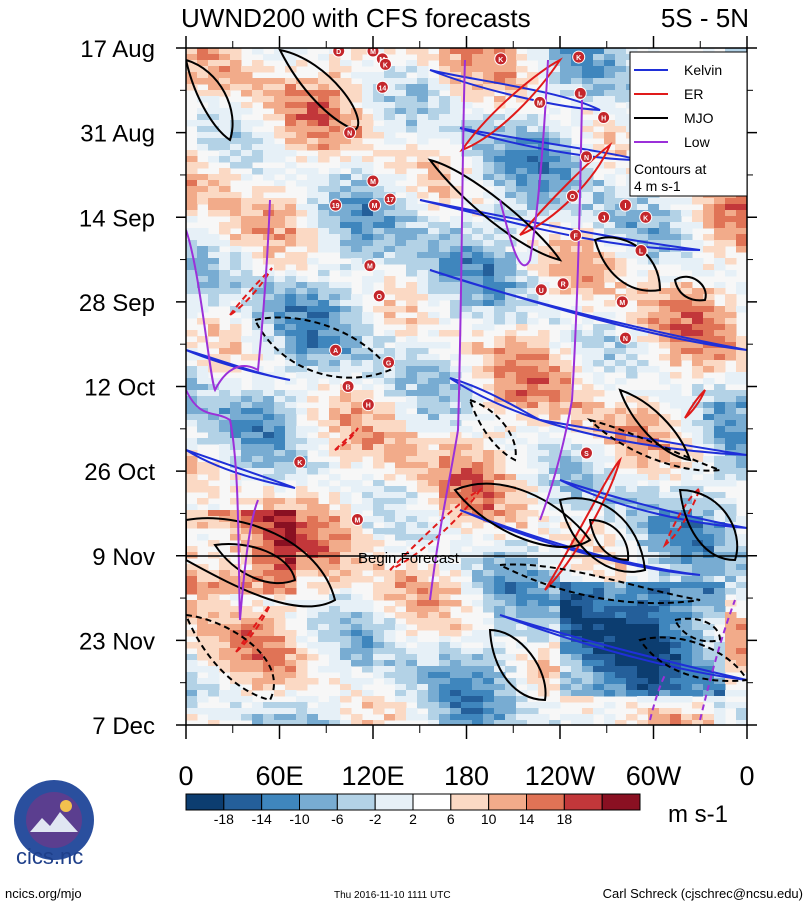  I want to click on er-contour, so click(511, 105).